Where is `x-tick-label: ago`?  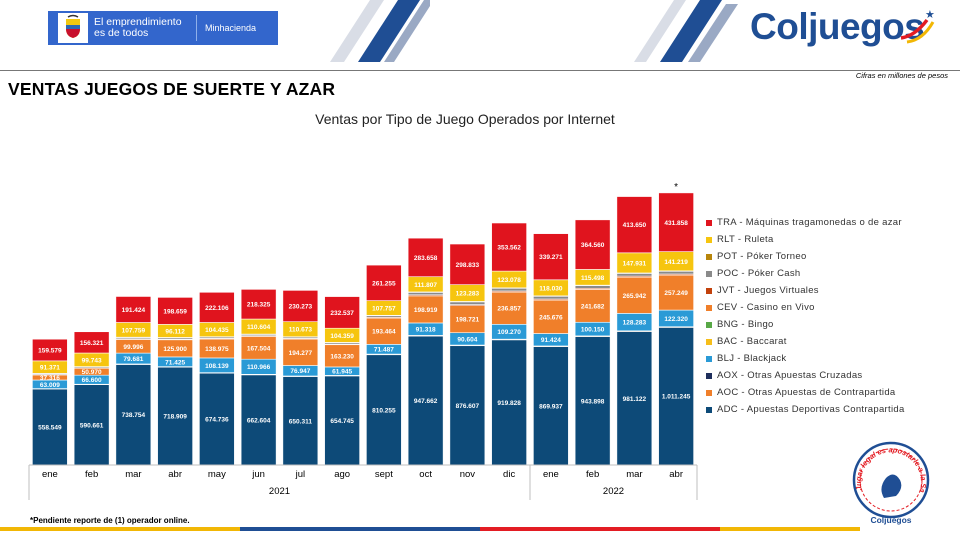
x-tick-label: ago is located at coordinates (342, 474).